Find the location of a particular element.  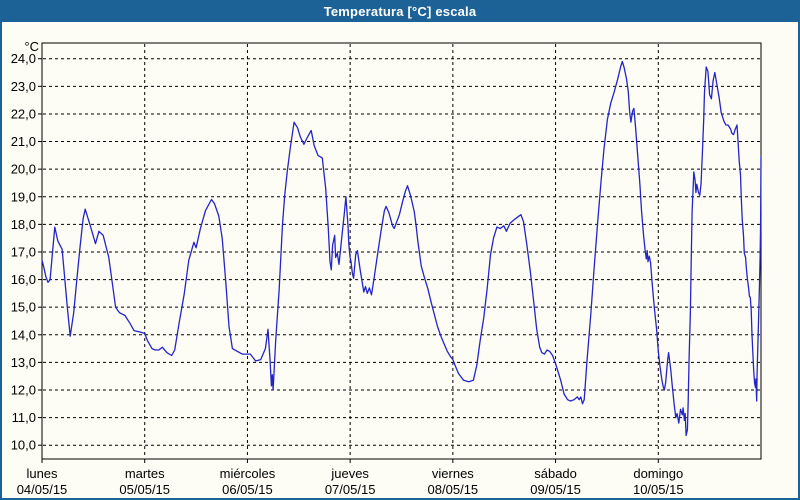

y-tick-label: 15,0 is located at coordinates (23, 307).